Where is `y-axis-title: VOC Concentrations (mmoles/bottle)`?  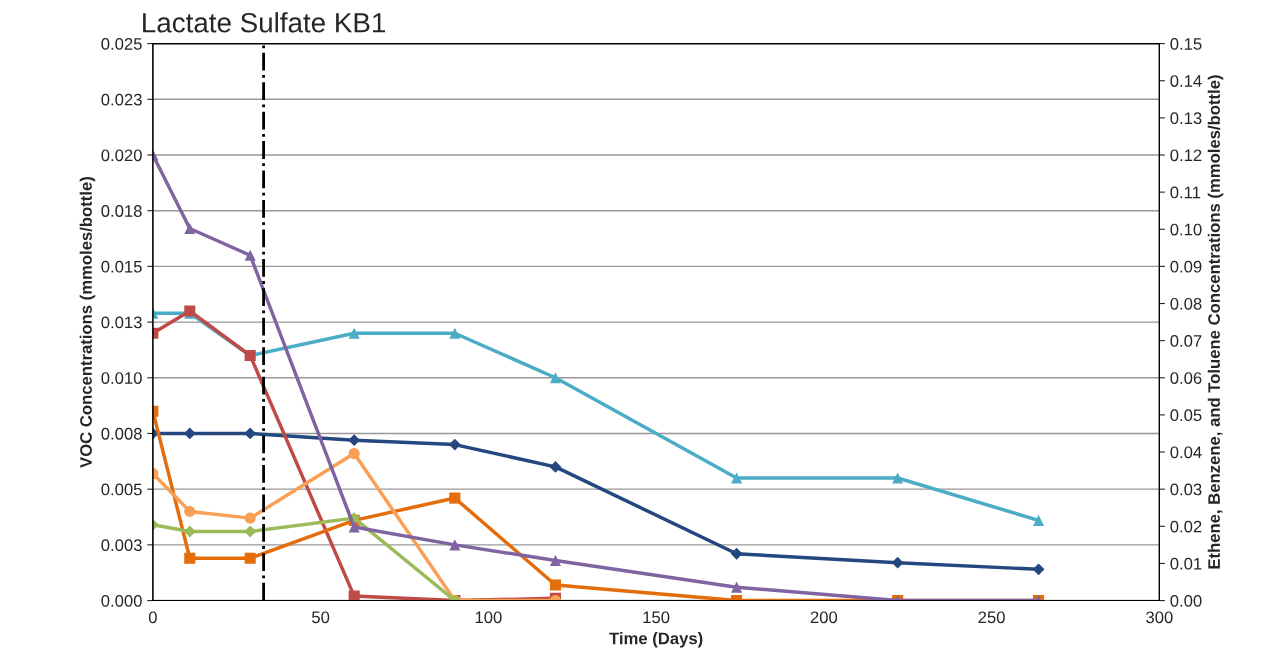
y-axis-title: VOC Concentrations (mmoles/bottle) is located at coordinates (87, 322).